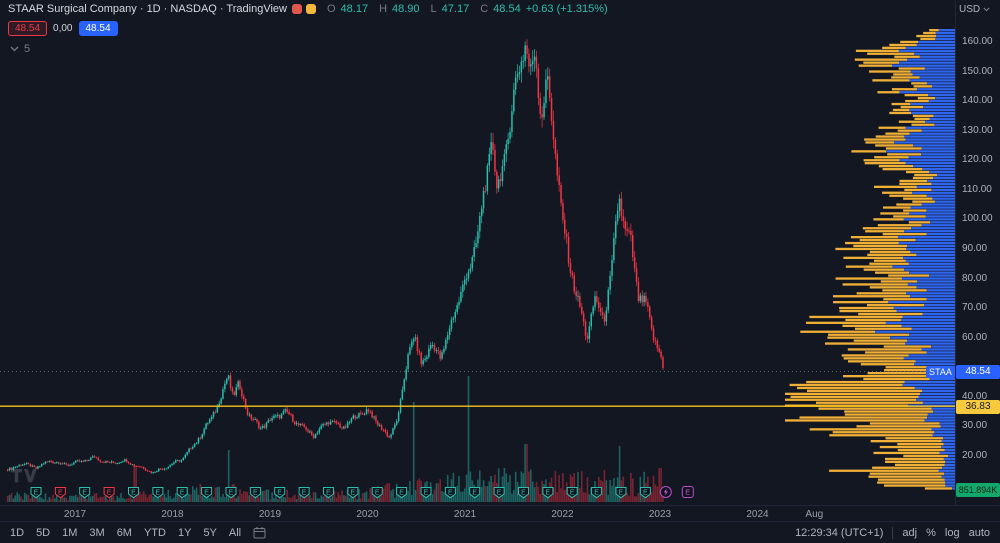 This screenshot has width=1000, height=543. I want to click on toolbar-divider, so click(893, 532).